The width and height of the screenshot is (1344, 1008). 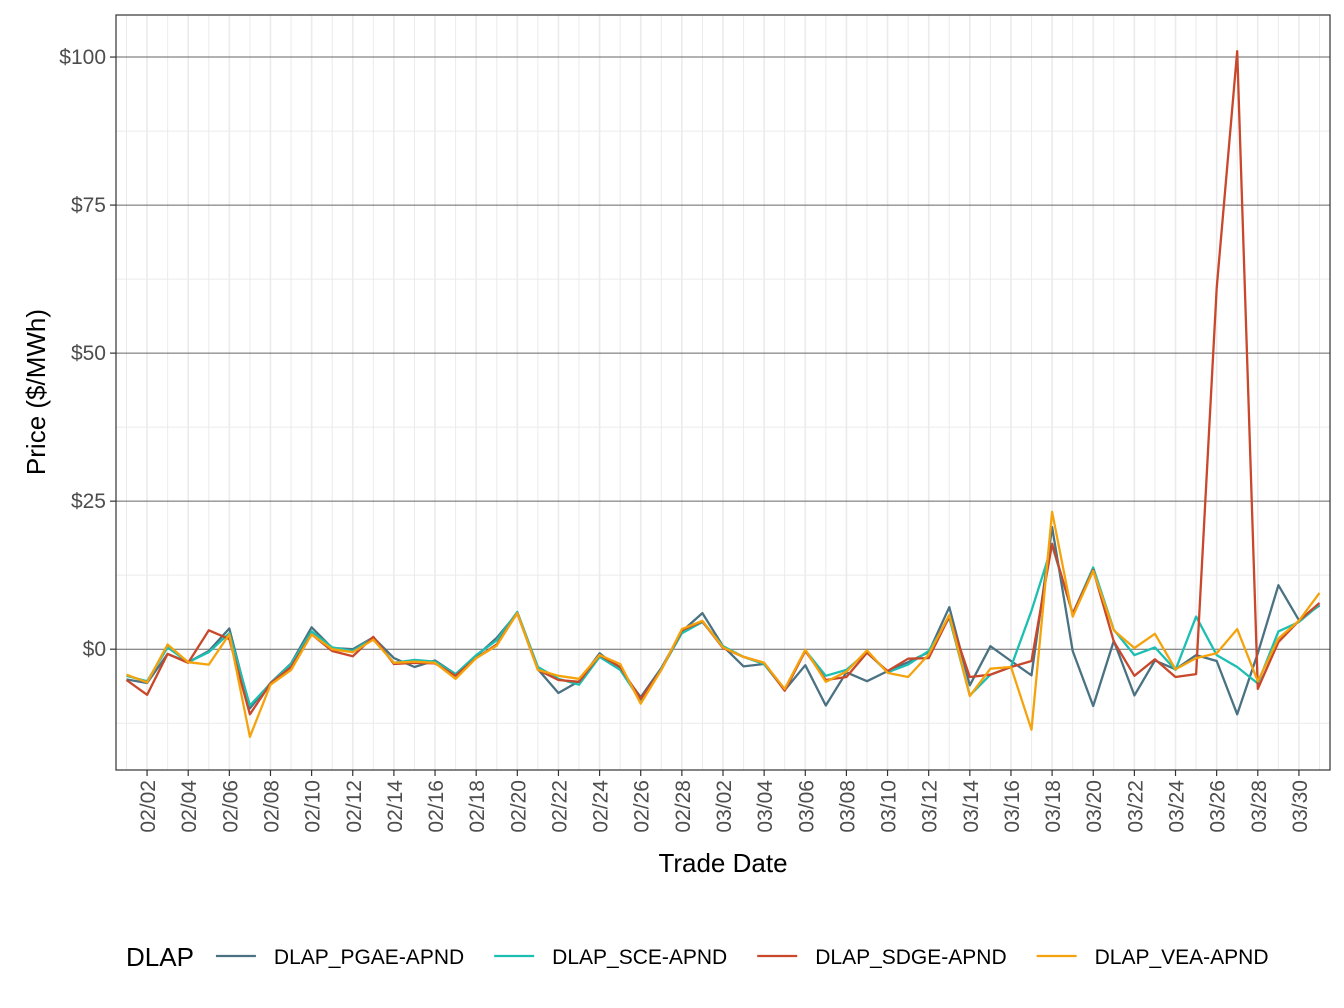 What do you see at coordinates (88, 353) in the screenshot?
I see `y-tick-label: $50` at bounding box center [88, 353].